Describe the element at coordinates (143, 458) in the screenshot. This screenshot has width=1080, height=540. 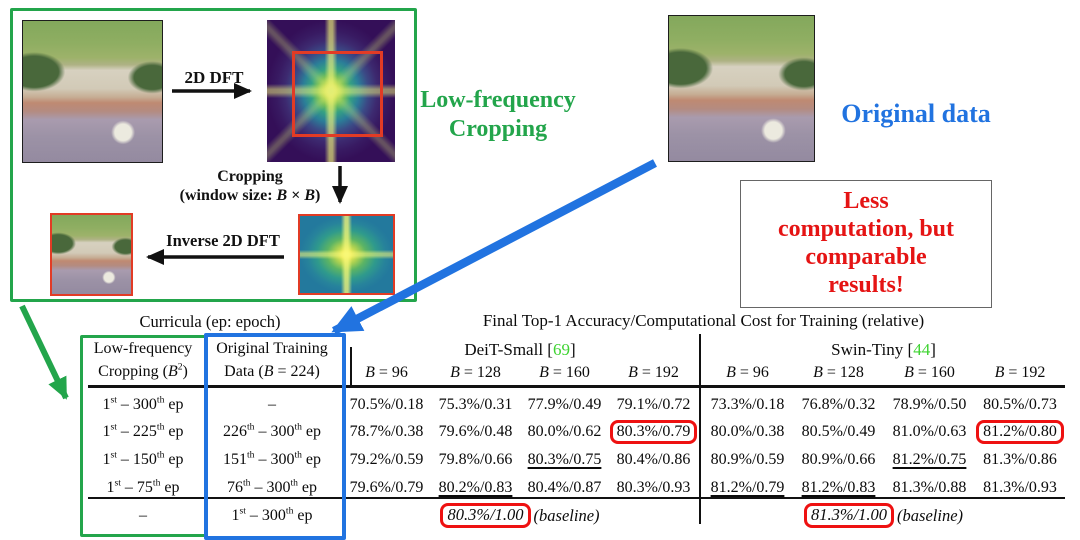
I see `lf-epochs-cell: 1st – 150th ep` at that location.